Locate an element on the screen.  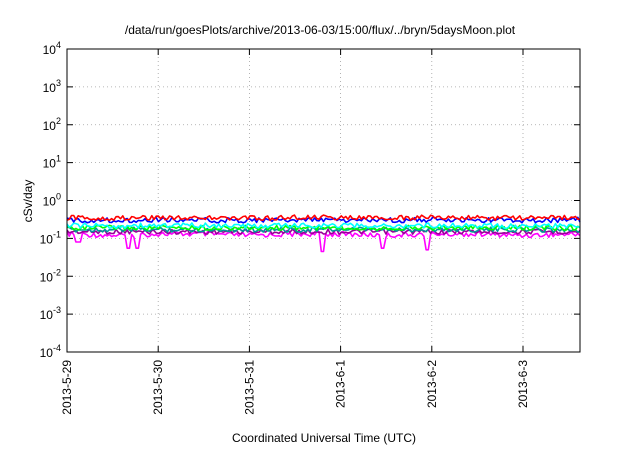
x-tick-label: 2013-6-3 is located at coordinates (523, 384).